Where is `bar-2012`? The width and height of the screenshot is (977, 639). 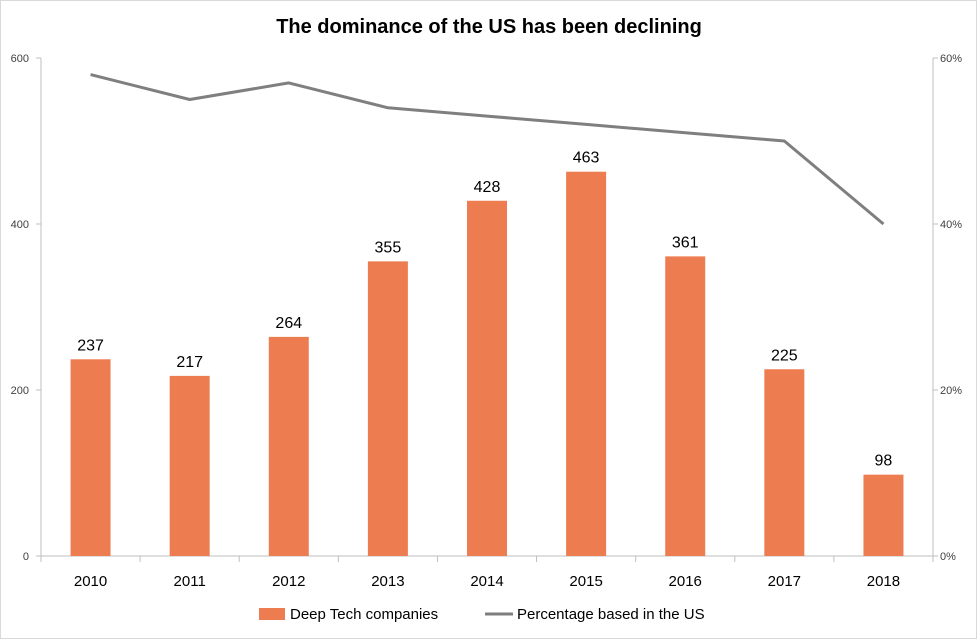
bar-2012 is located at coordinates (288, 446).